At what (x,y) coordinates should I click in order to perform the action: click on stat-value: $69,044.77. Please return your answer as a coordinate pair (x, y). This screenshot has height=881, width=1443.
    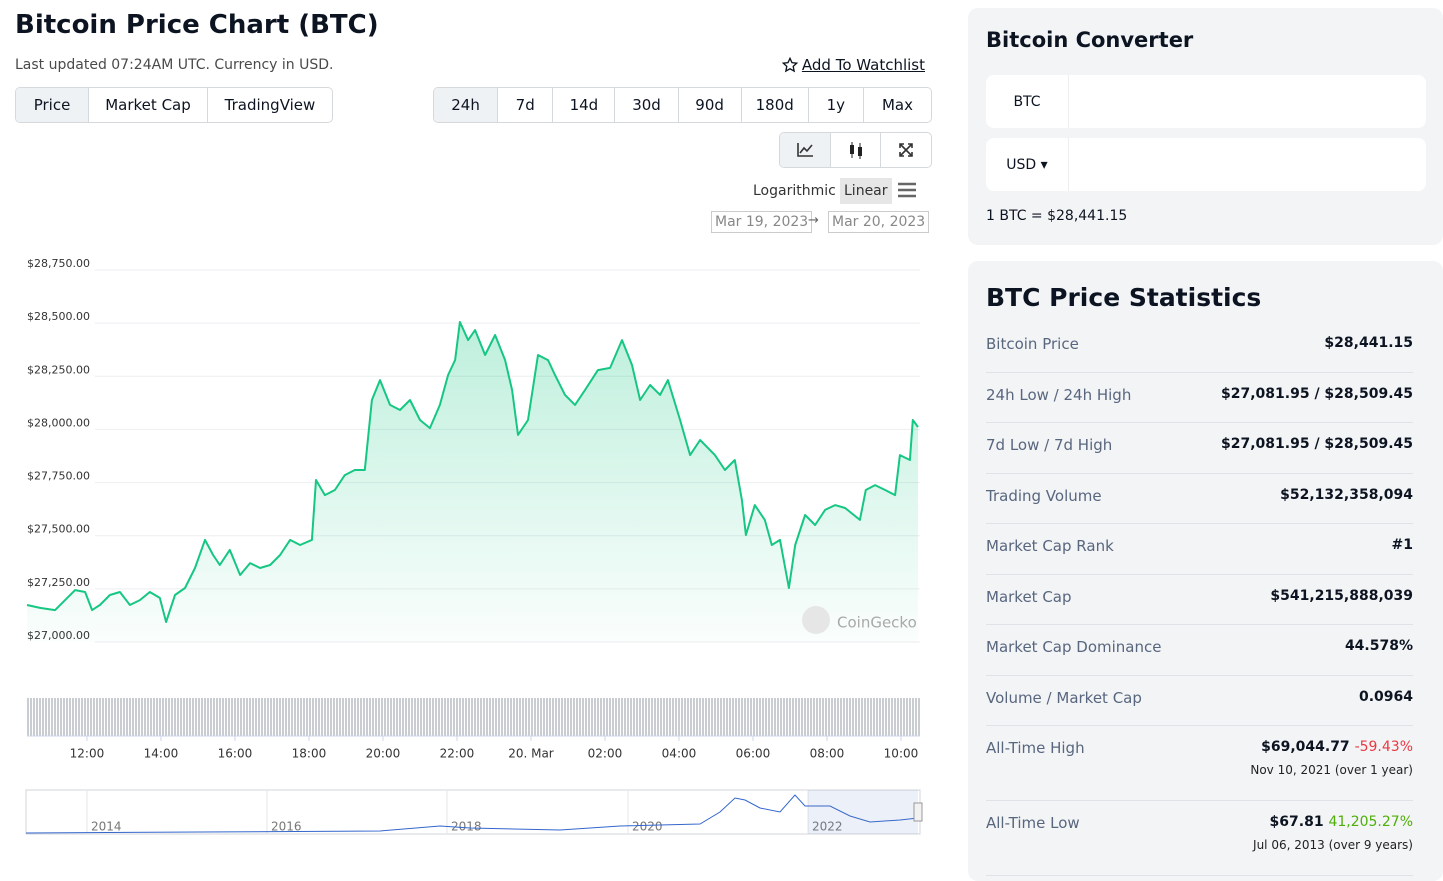
    Looking at the image, I should click on (1305, 747).